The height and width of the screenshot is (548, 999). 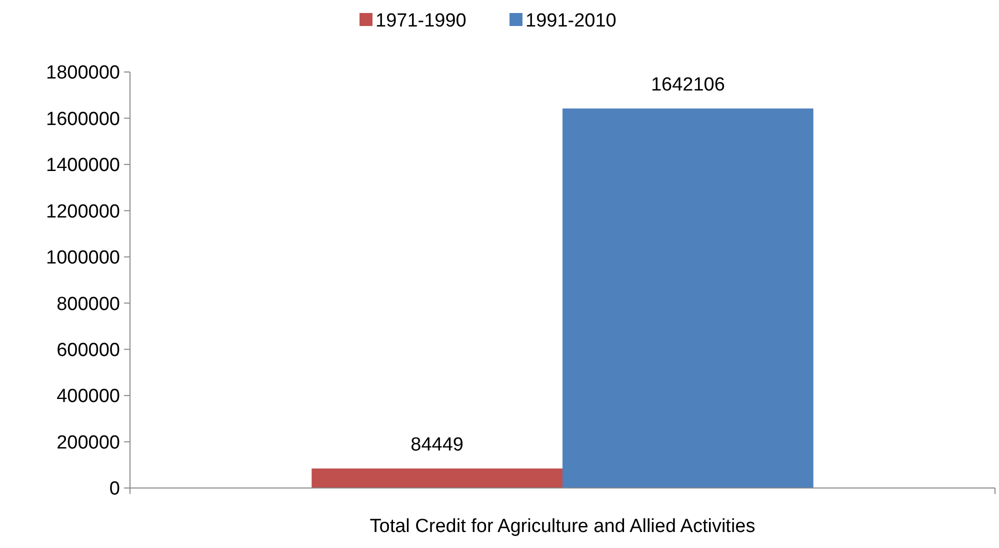 I want to click on y-tick-label: 1200000, so click(x=83, y=211).